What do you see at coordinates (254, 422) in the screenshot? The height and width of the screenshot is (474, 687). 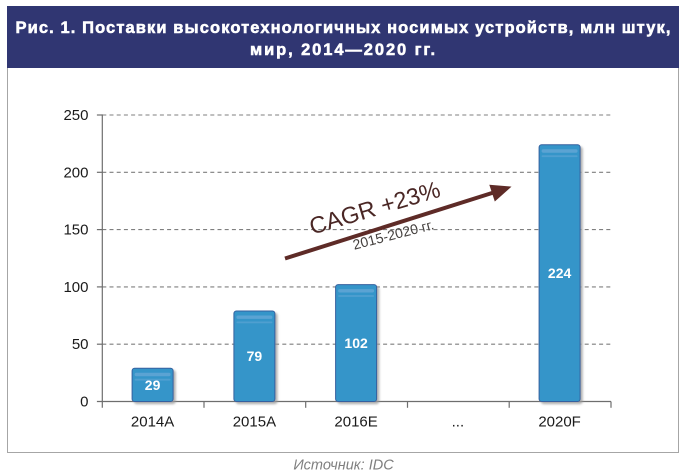 I see `svg-text: 2015A` at bounding box center [254, 422].